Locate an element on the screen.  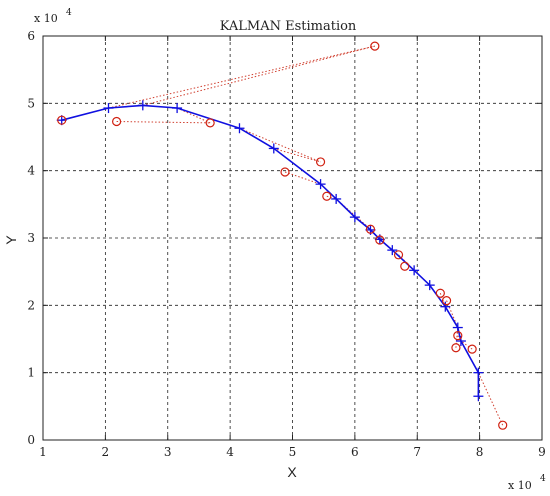
x-multiplier-label: x 10 is located at coordinates (520, 485).